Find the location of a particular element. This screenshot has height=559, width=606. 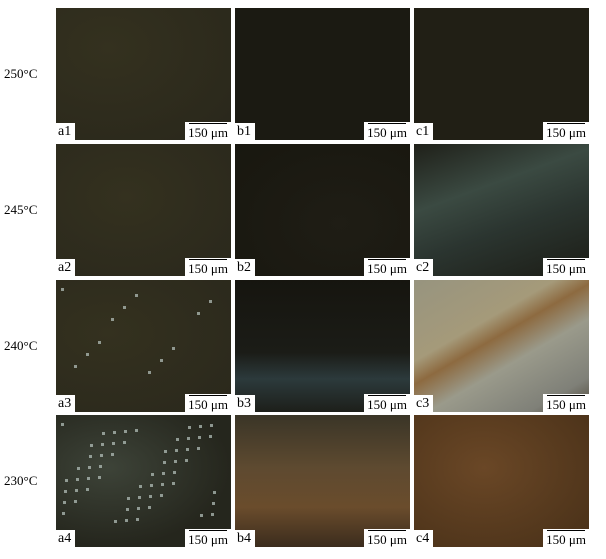

row-label: 245°C is located at coordinates (21, 209).